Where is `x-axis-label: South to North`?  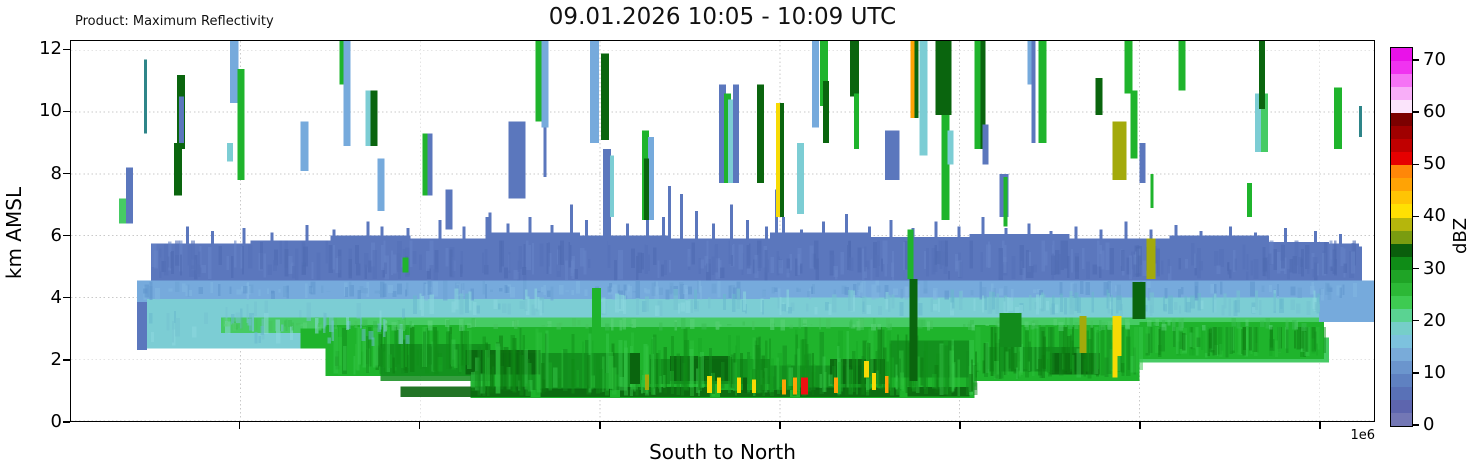 x-axis-label: South to North is located at coordinates (722, 452).